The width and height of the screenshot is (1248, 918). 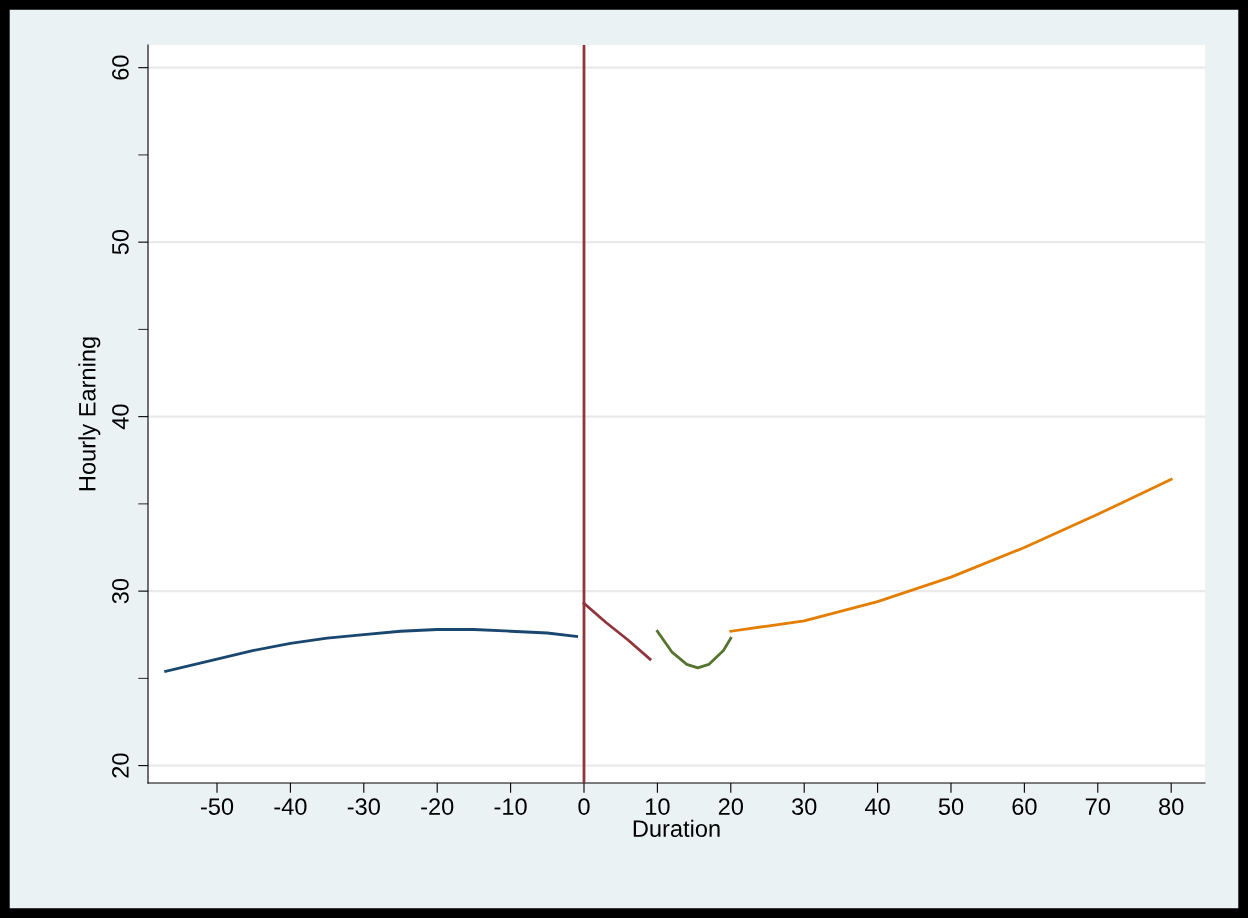 What do you see at coordinates (1097, 806) in the screenshot?
I see `x-tick-label: 70` at bounding box center [1097, 806].